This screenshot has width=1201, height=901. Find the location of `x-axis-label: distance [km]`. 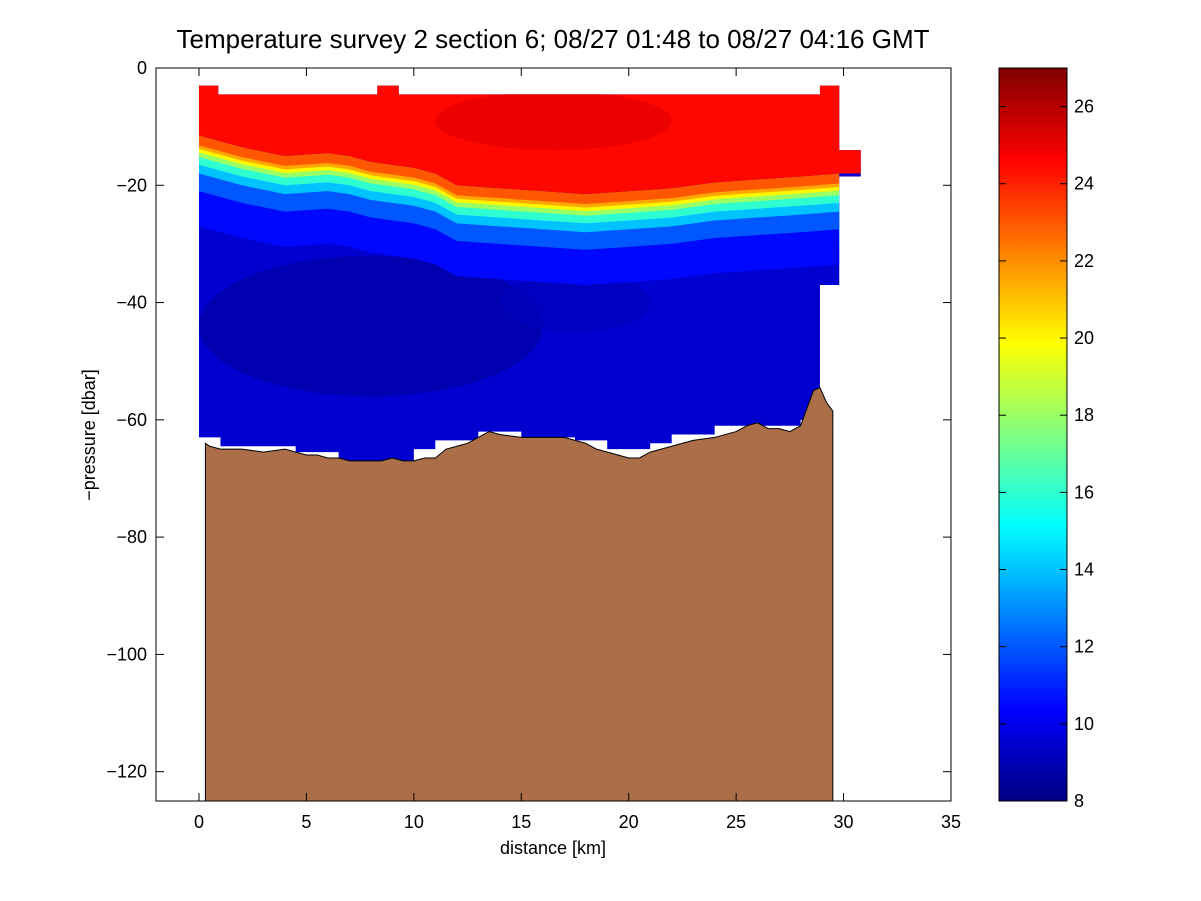

x-axis-label: distance [km] is located at coordinates (553, 848).